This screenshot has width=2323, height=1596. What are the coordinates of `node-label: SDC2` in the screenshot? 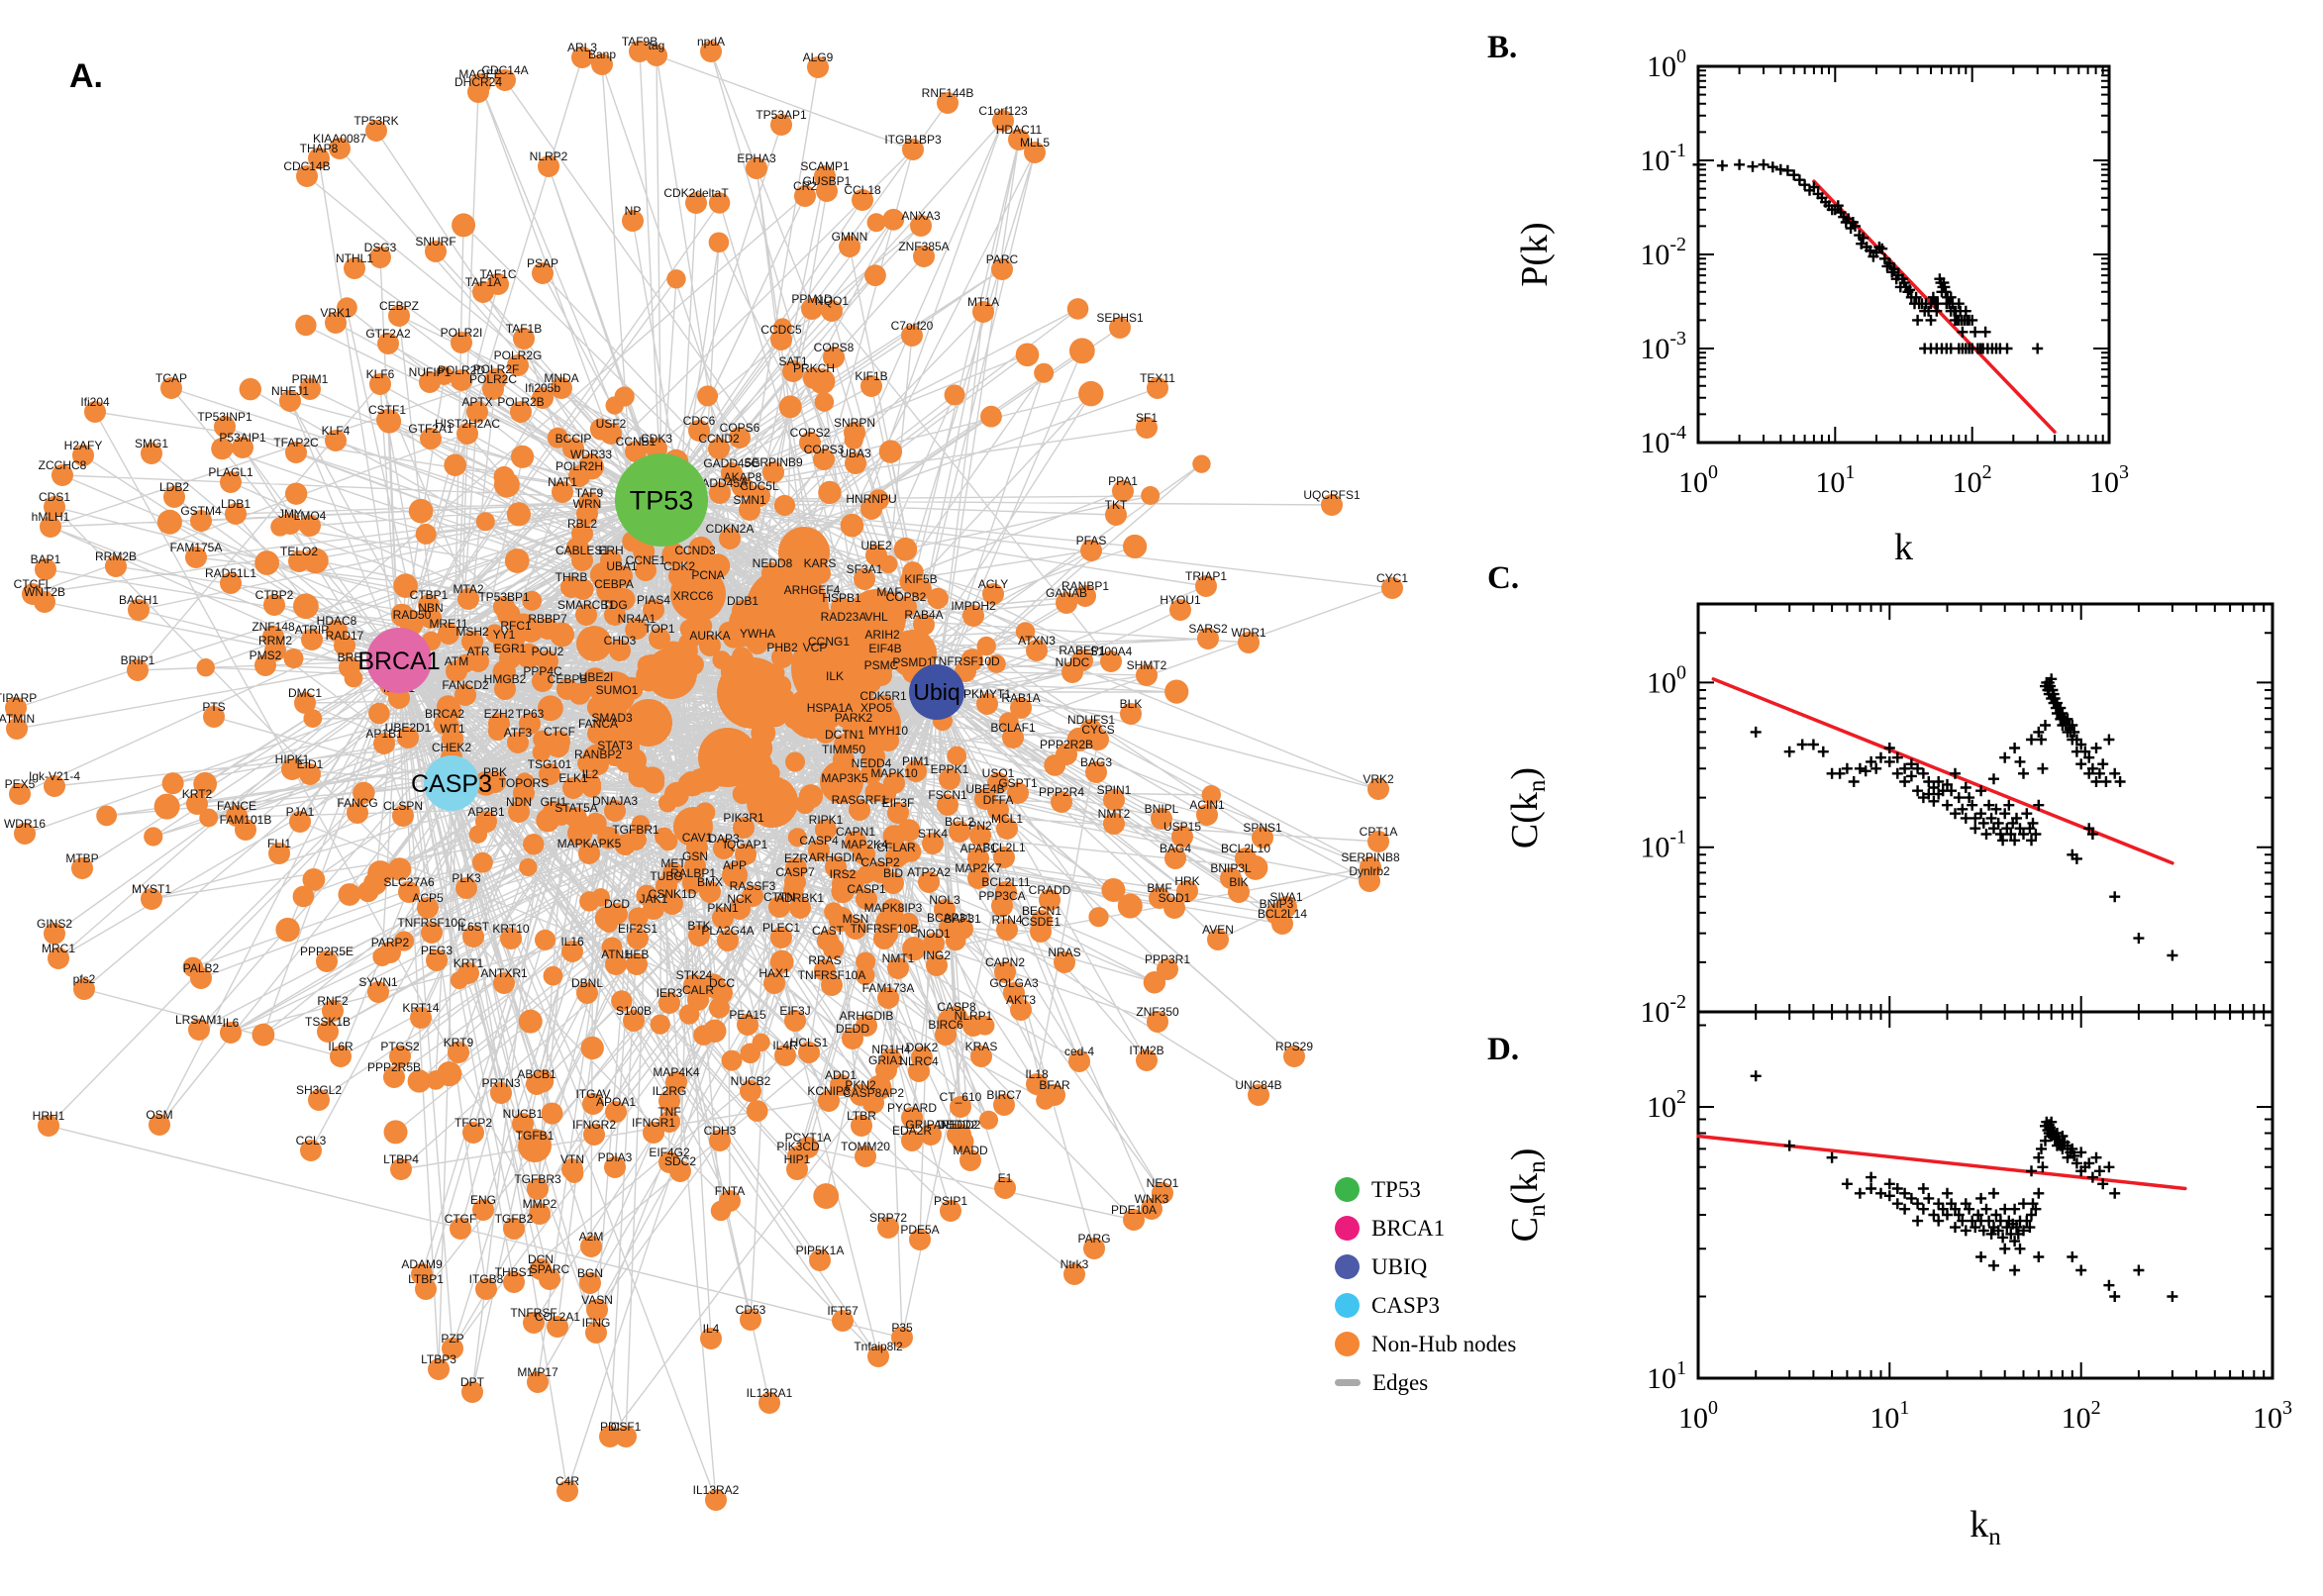 It's located at (680, 1161).